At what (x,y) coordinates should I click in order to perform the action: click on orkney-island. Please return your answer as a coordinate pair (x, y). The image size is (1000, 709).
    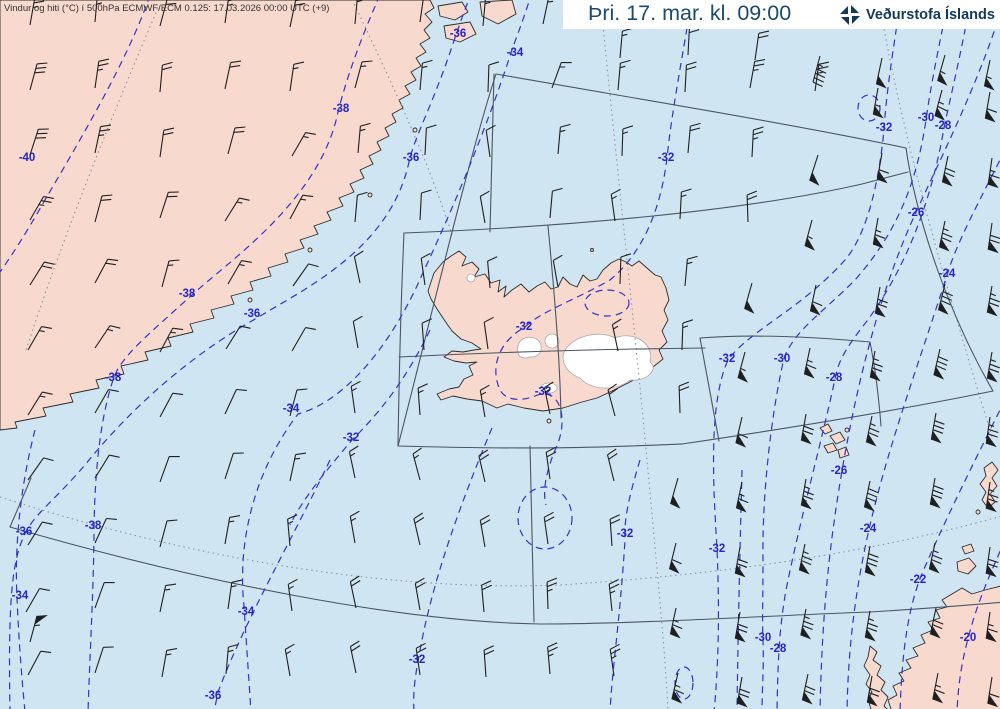
    Looking at the image, I should click on (966, 566).